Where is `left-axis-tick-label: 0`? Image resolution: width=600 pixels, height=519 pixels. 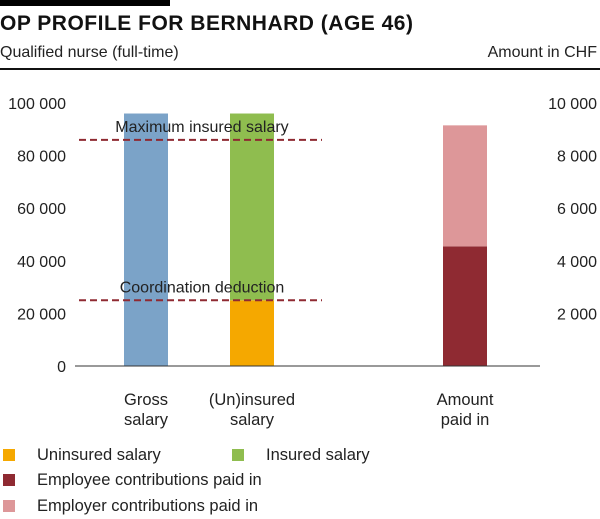 left-axis-tick-label: 0 is located at coordinates (61, 367).